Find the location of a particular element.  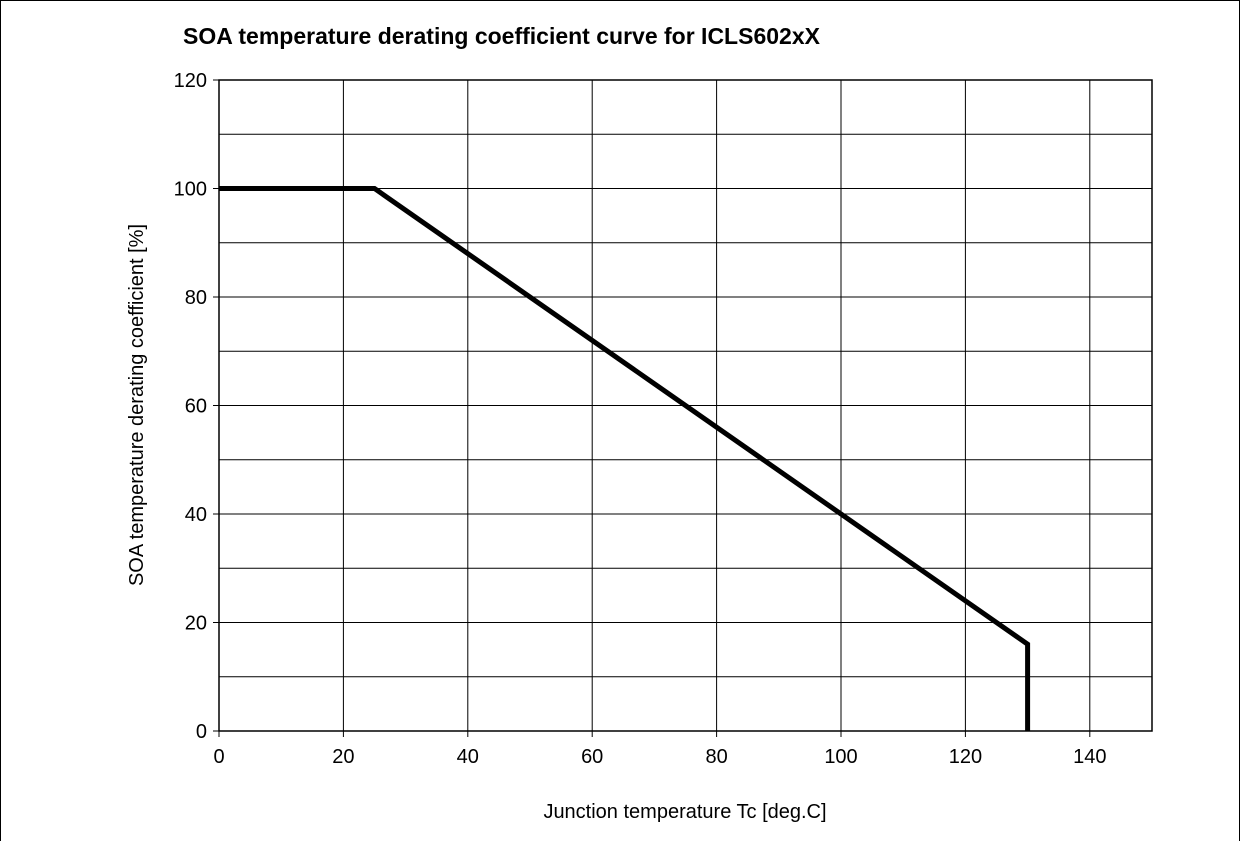

x-tick-label: 140 is located at coordinates (1089, 757).